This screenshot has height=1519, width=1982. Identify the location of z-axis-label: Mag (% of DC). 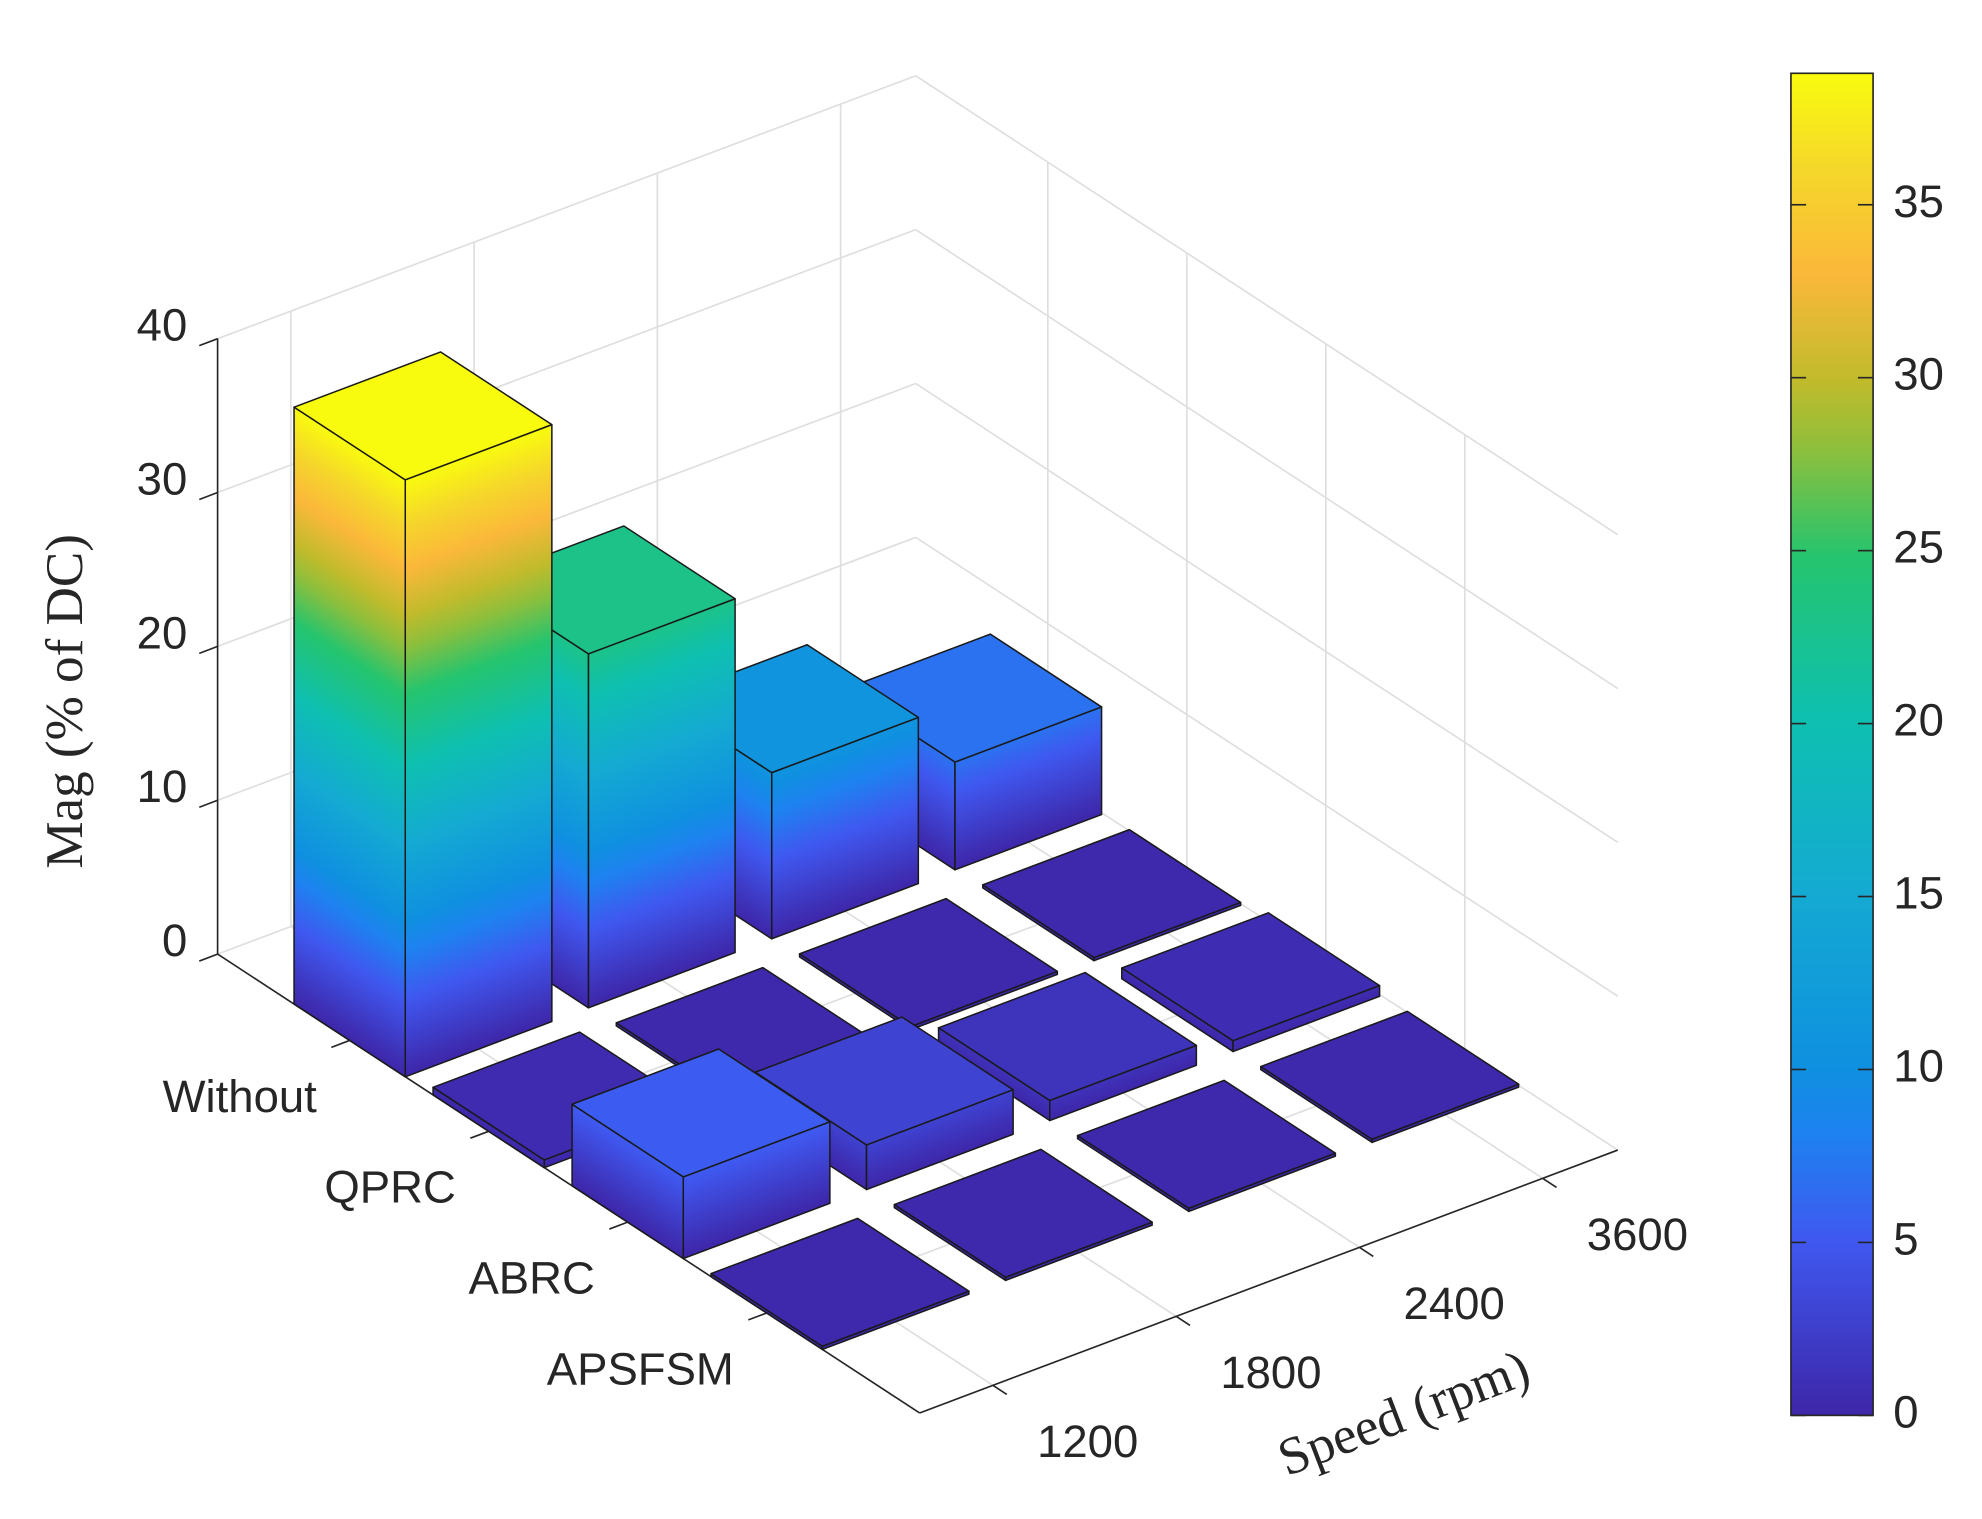
(65, 701).